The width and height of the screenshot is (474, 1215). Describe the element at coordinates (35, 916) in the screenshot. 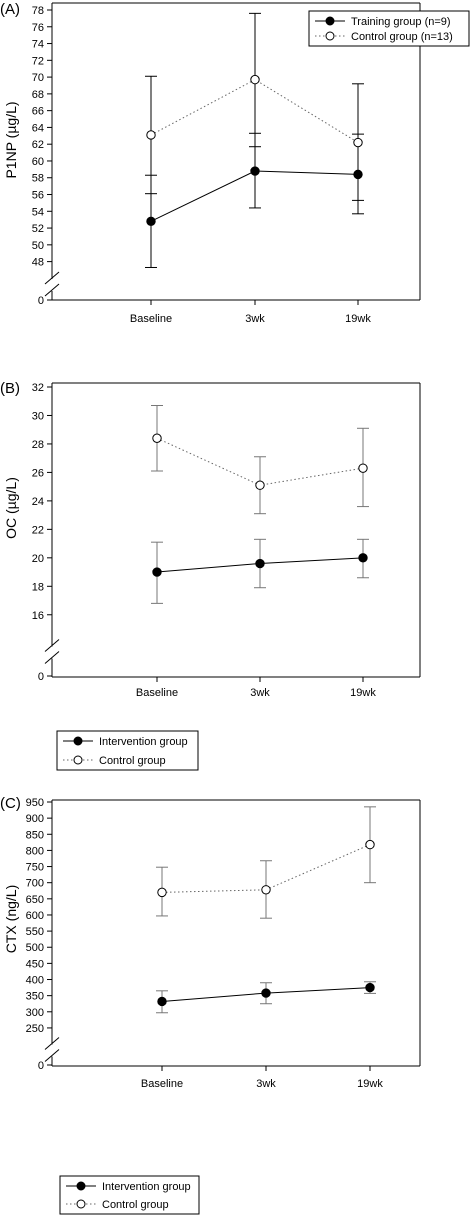

I see `y-tick-label: 600` at that location.